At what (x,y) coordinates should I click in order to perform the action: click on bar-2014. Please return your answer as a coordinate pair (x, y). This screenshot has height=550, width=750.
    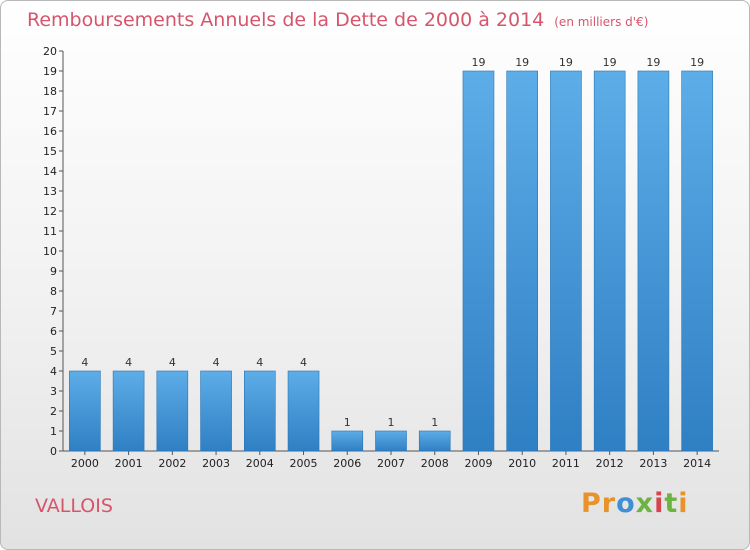
    Looking at the image, I should click on (697, 261).